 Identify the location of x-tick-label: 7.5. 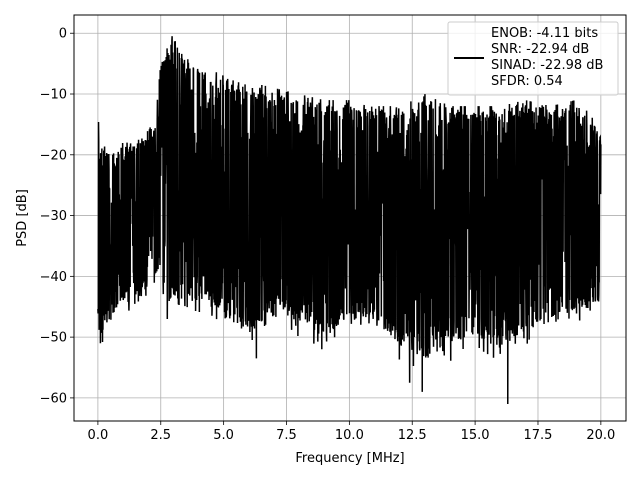
(286, 435).